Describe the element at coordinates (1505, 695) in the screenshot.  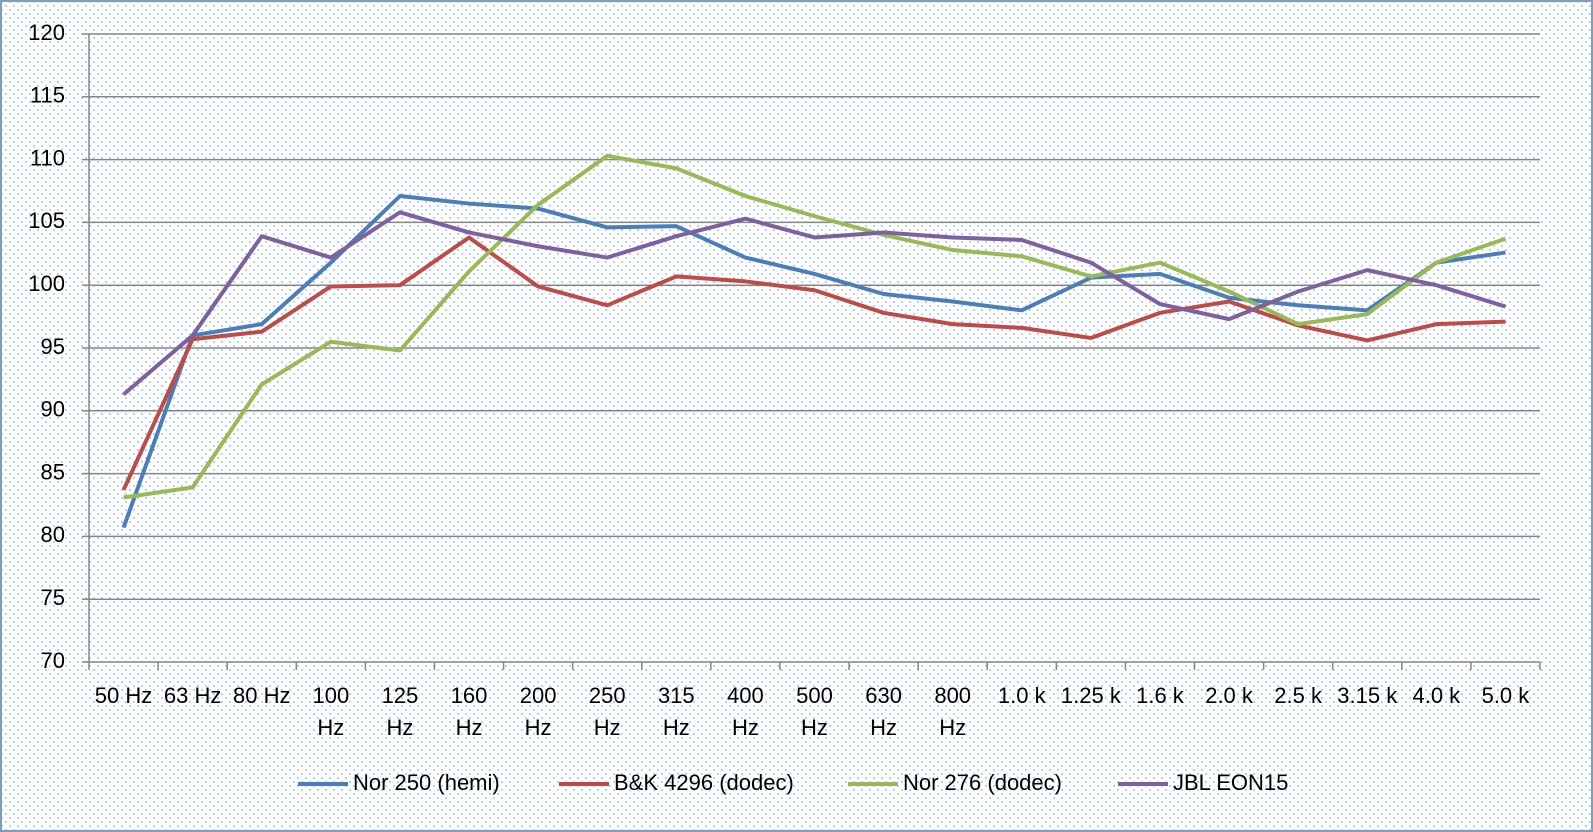
I see `x-tick-label: 5.0 k` at that location.